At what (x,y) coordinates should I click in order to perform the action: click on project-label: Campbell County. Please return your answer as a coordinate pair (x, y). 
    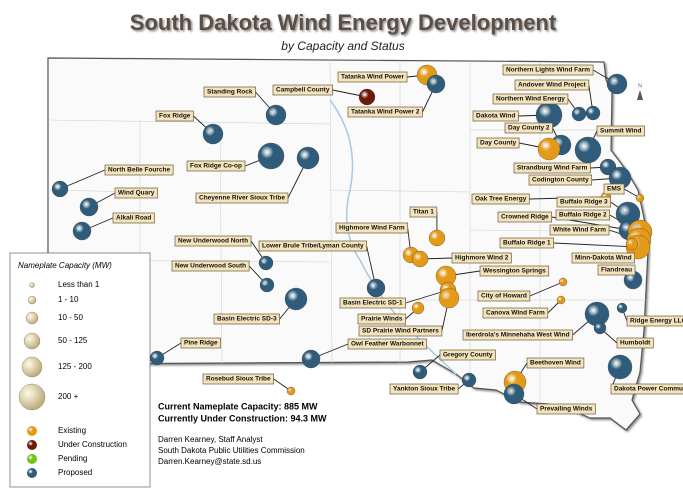
    Looking at the image, I should click on (303, 90).